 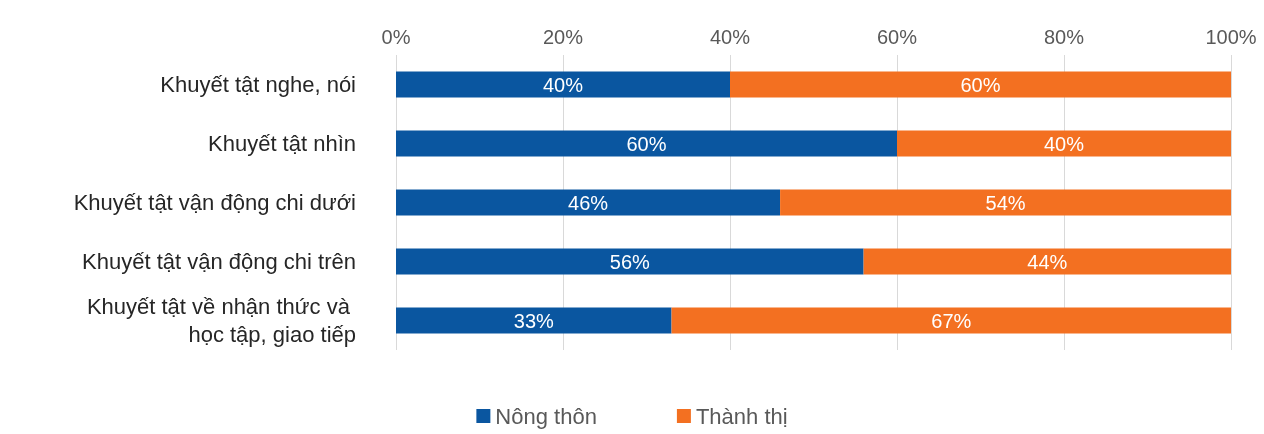 I want to click on x-tick-label: 20%, so click(x=563, y=37).